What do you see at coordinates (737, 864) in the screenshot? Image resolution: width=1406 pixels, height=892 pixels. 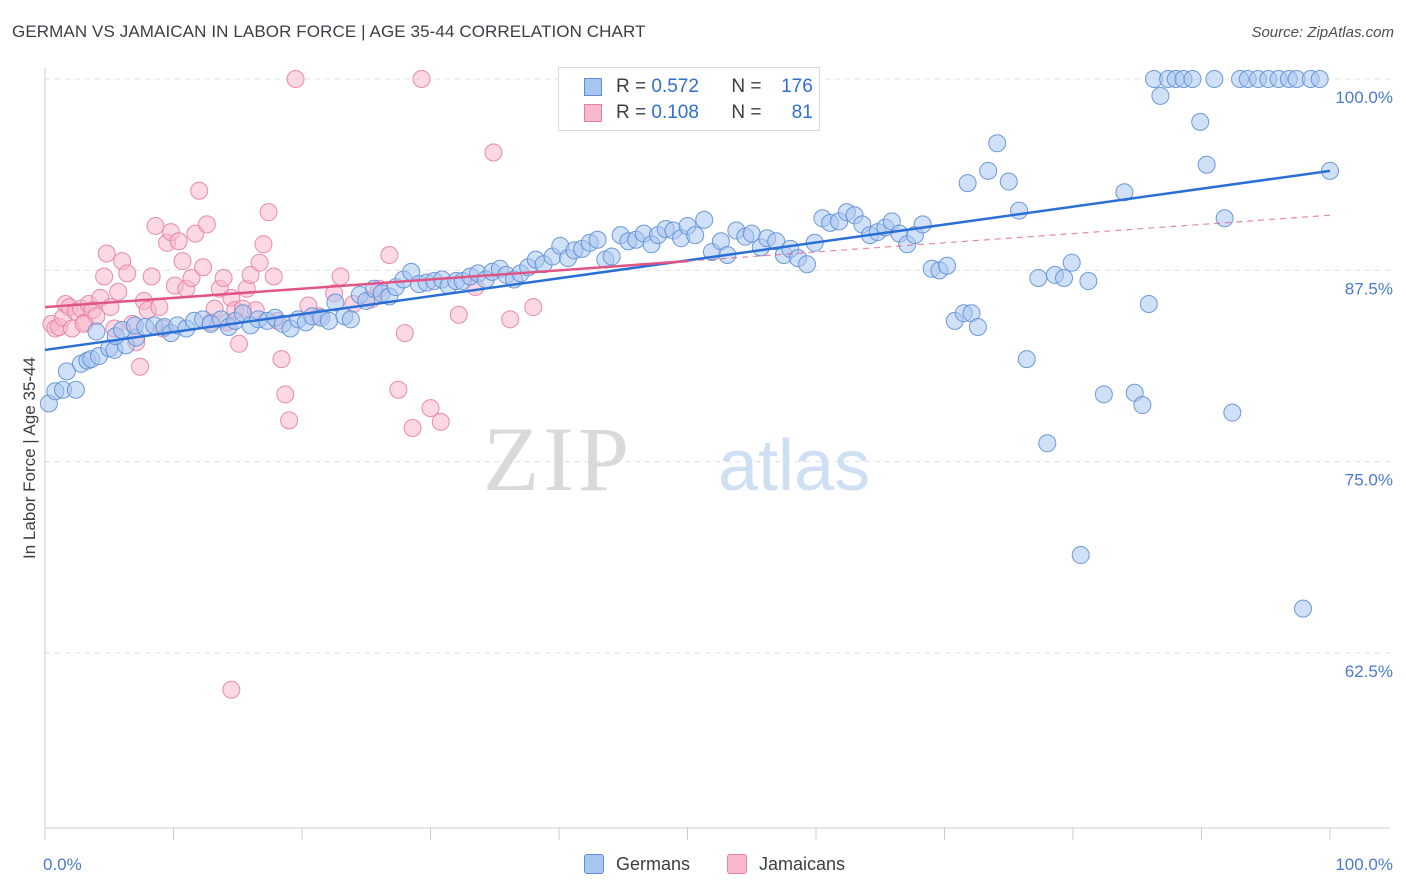 I see `bottom-legend-swatch-jamaicans` at bounding box center [737, 864].